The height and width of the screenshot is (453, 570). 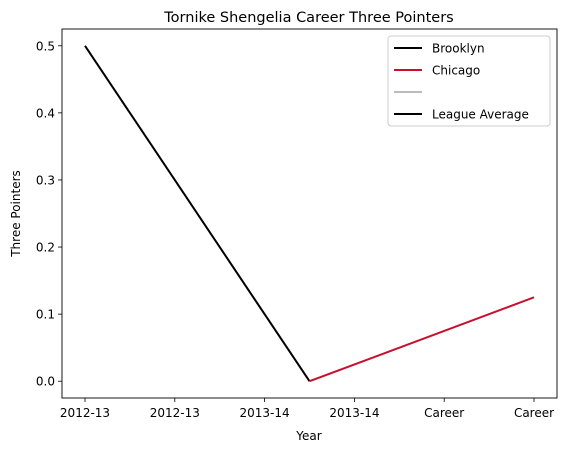 I want to click on y-tick-label: 0.4, so click(x=45, y=113).